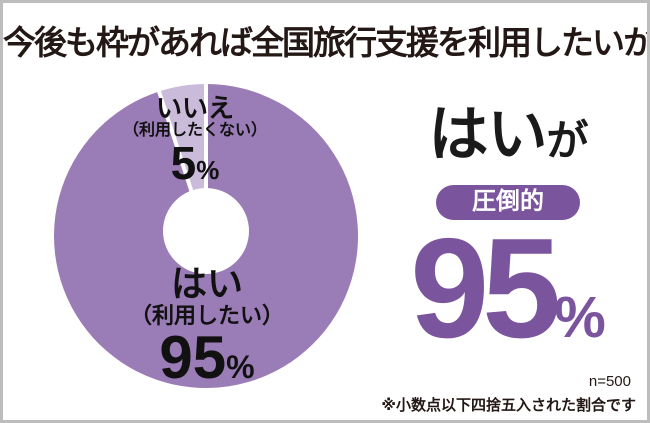  I want to click on donut-hole, so click(206, 231).